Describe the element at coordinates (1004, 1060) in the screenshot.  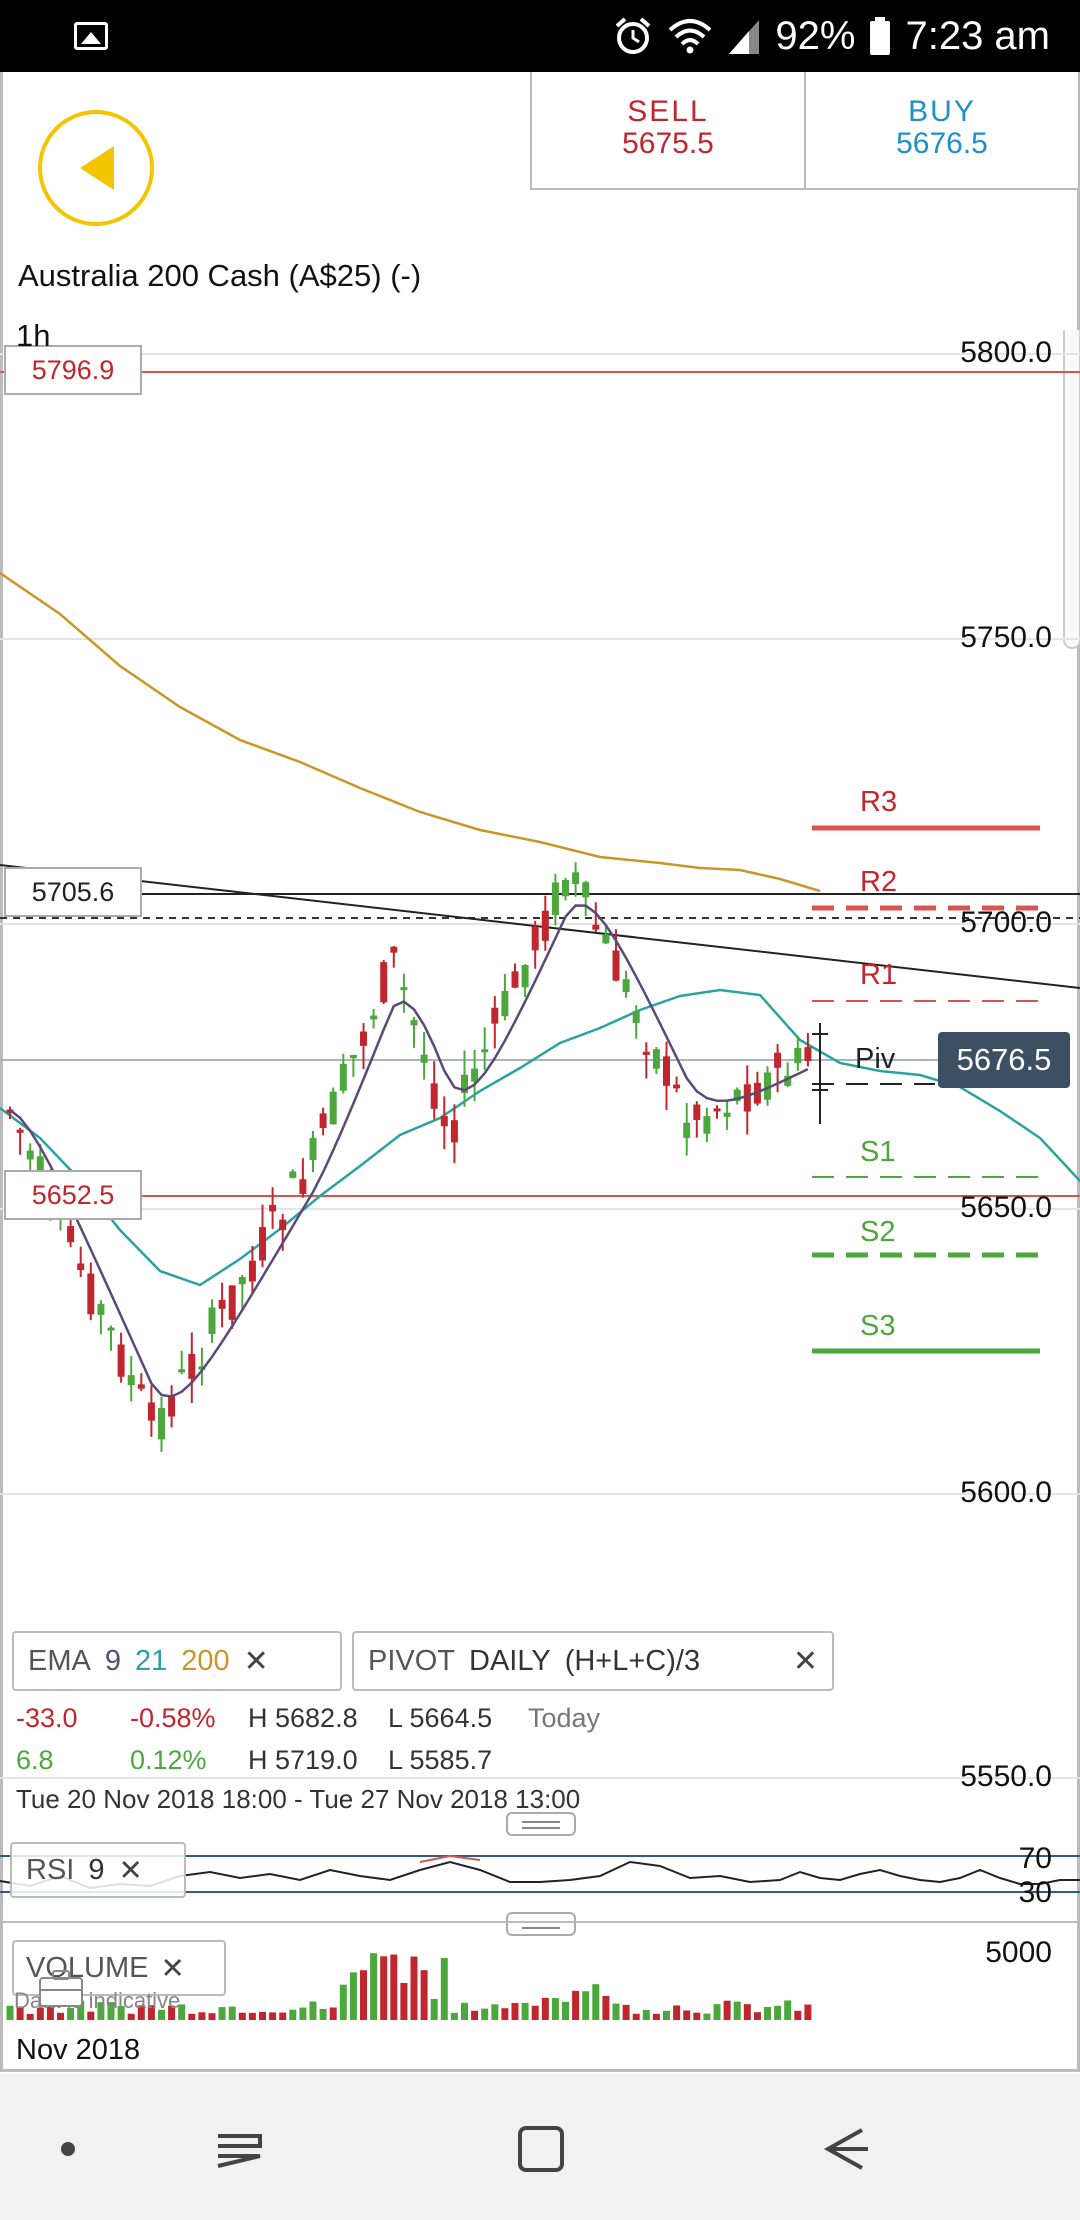
I see `current-price-tag: 5676.5` at that location.